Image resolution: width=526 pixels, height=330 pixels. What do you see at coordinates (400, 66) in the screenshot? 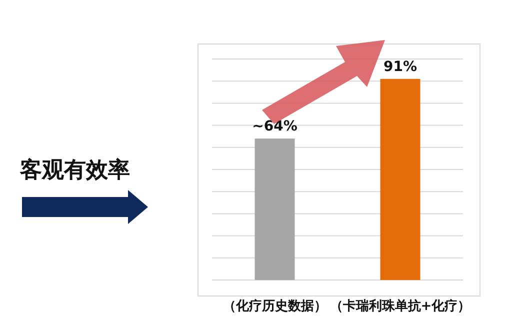
I see `data-label: 91%` at bounding box center [400, 66].